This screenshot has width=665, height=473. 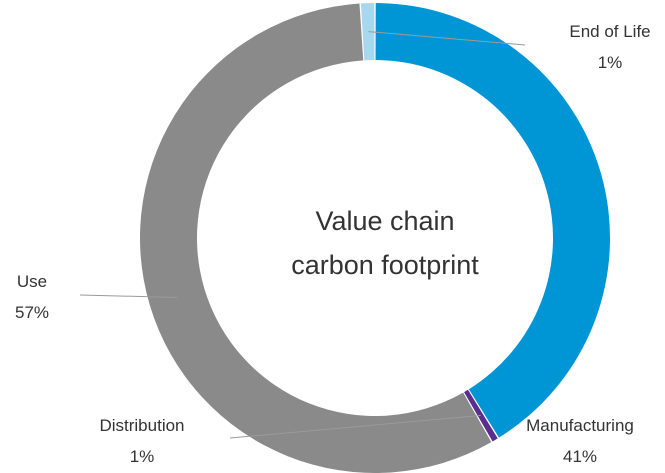 What do you see at coordinates (367, 32) in the screenshot?
I see `slice-end-of-life` at bounding box center [367, 32].